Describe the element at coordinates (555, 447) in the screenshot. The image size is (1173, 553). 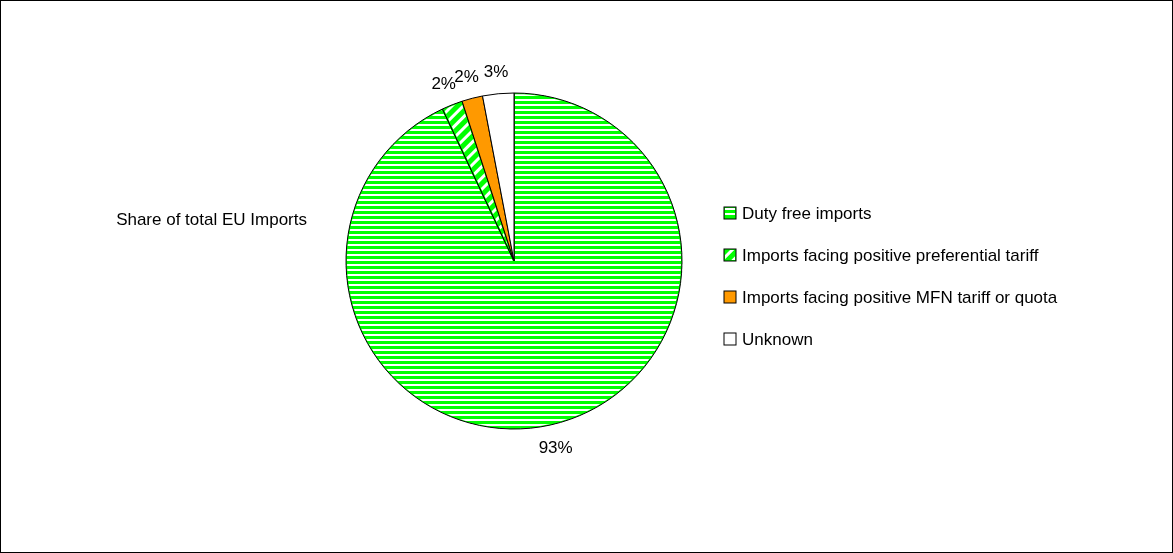
I see `data-label: 93%` at that location.